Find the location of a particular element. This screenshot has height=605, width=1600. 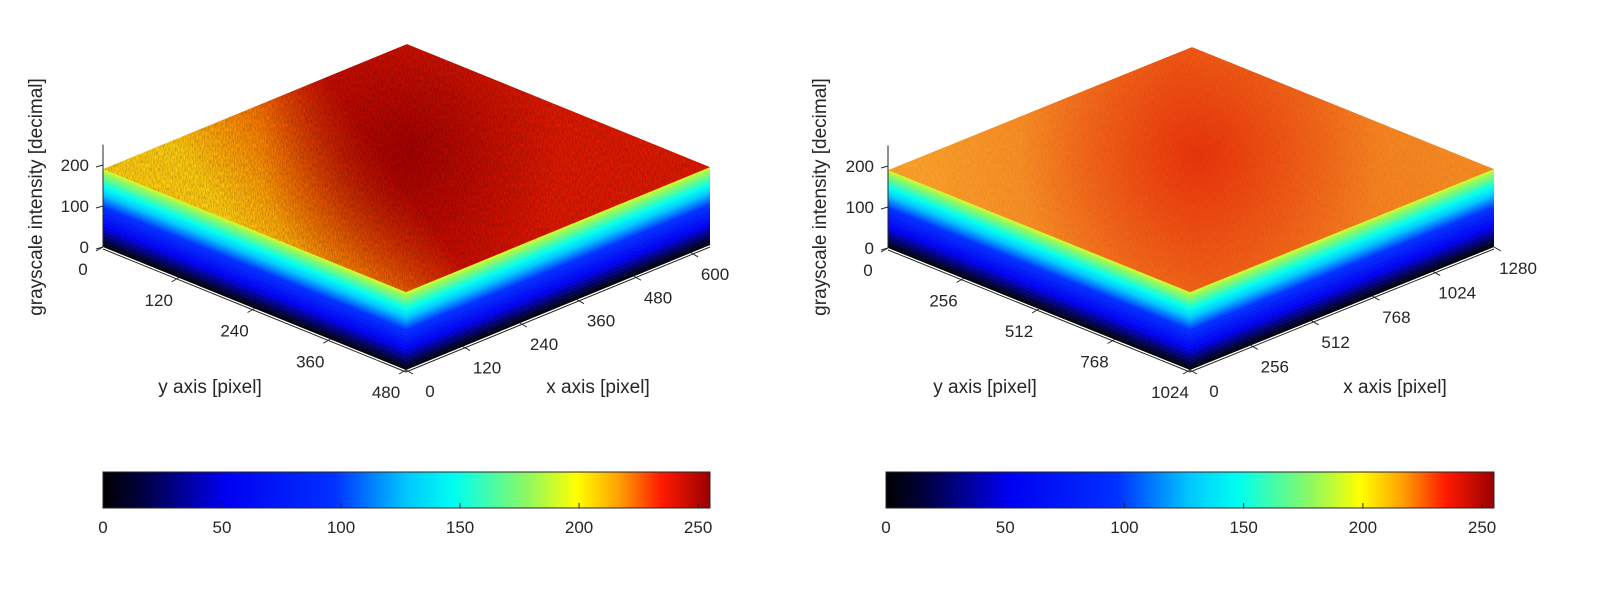

x-tick-label: 768 is located at coordinates (1396, 317).